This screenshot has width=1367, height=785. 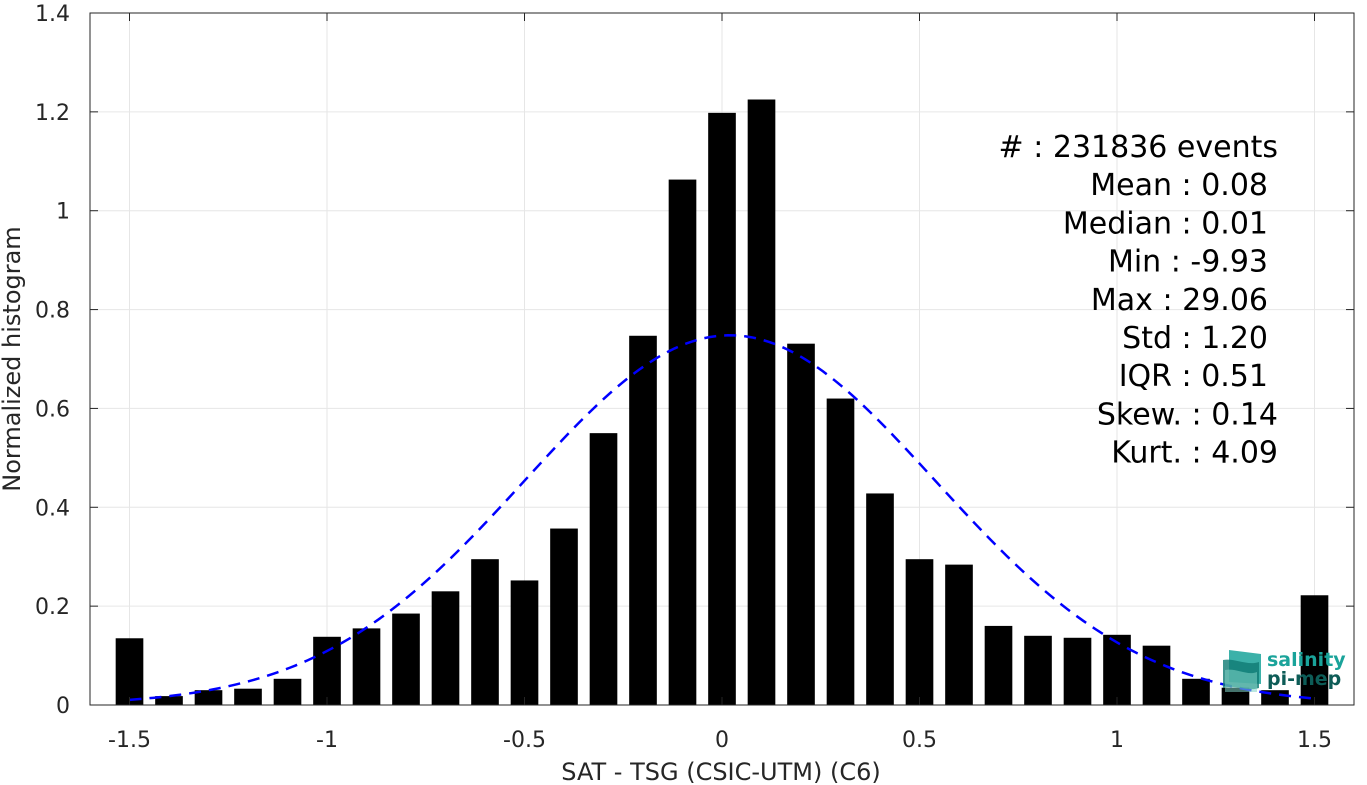 I want to click on y-tick-label: 1.2, so click(x=52, y=113).